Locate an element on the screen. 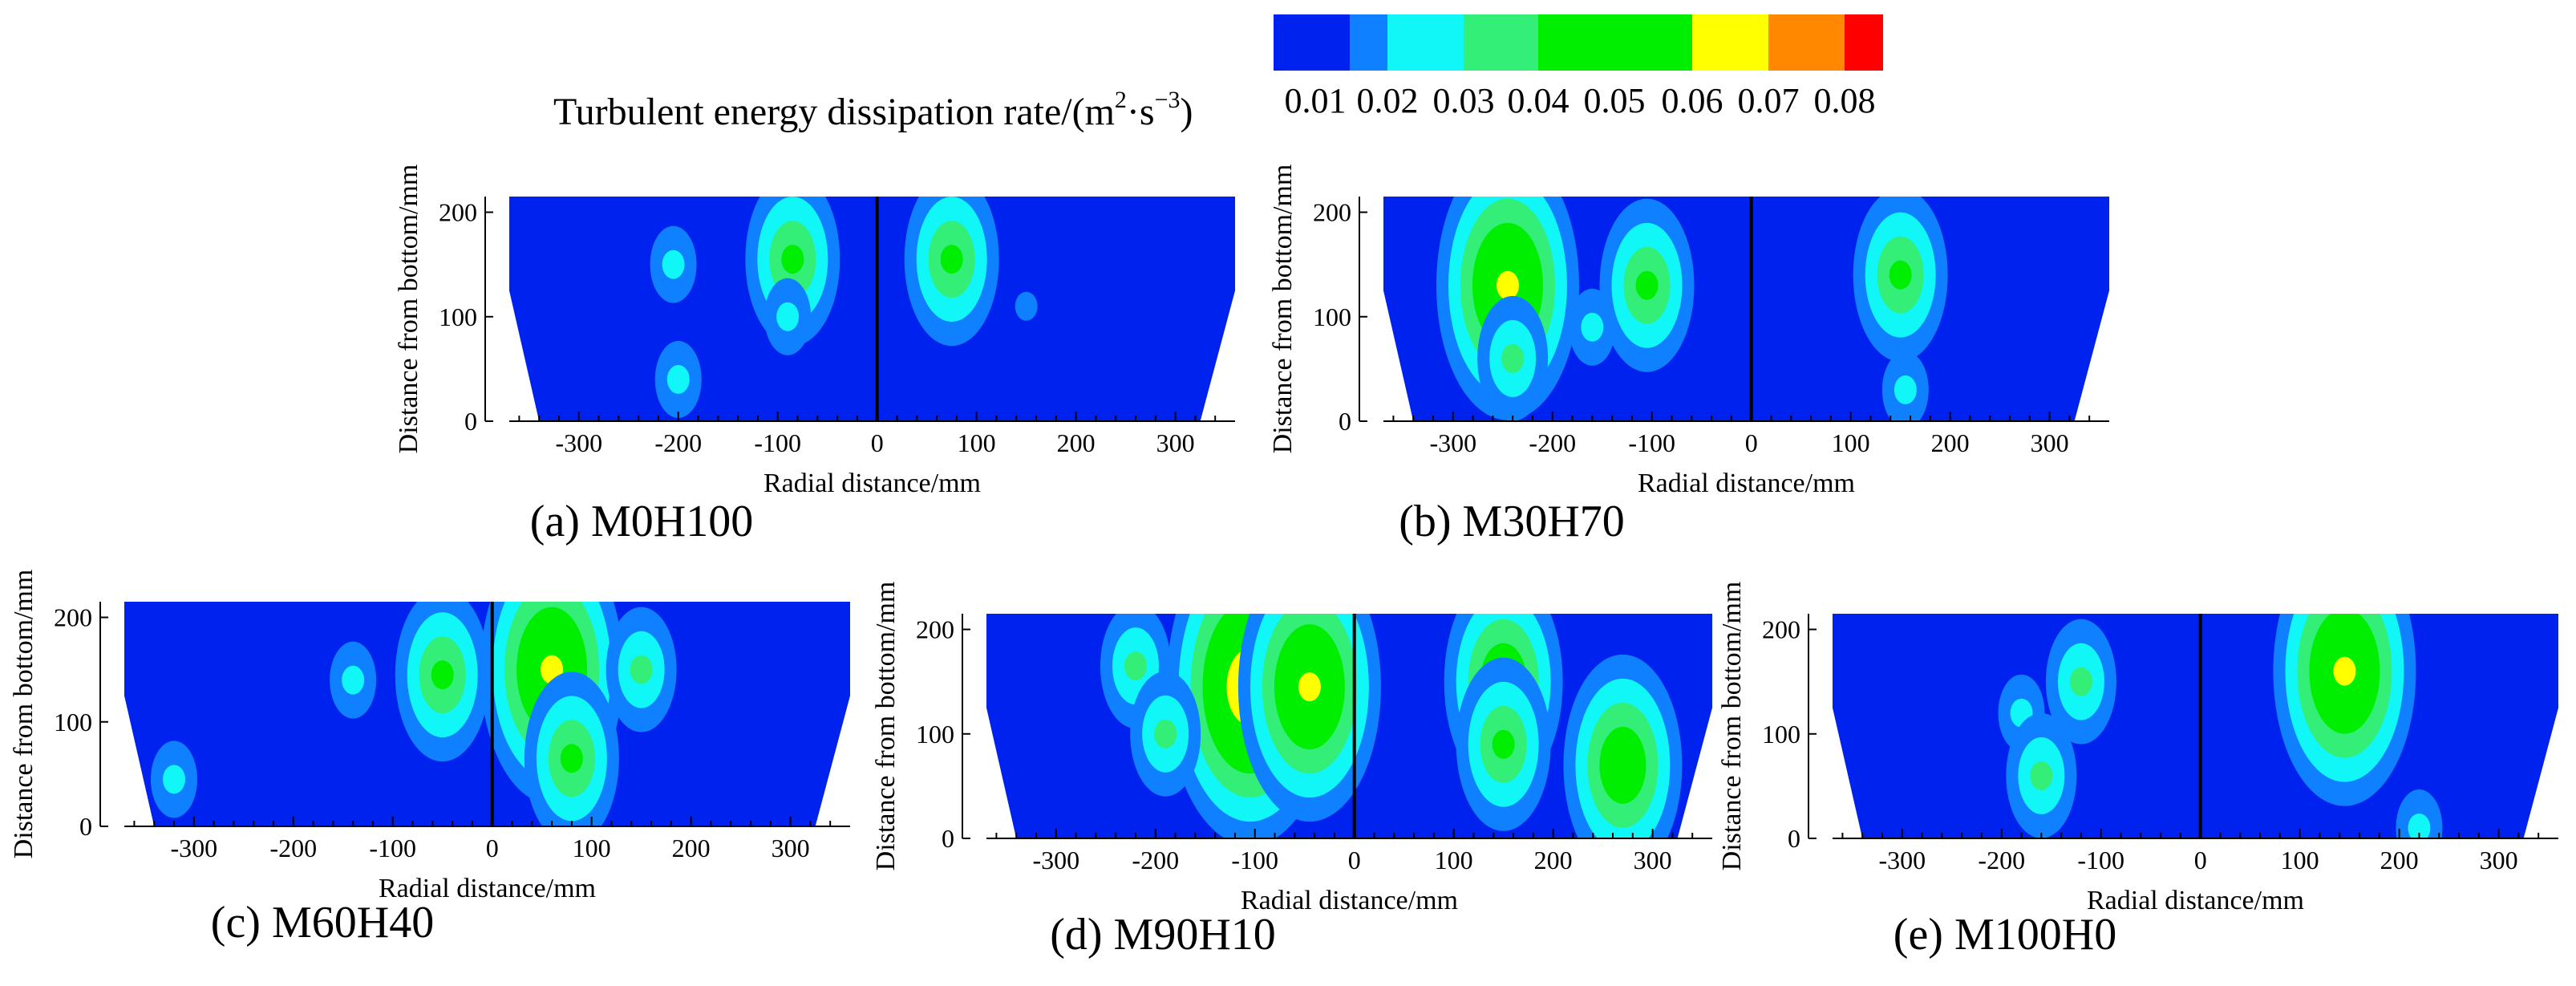 The height and width of the screenshot is (986, 2576). colorbar-tick-label: 0.08 is located at coordinates (1845, 100).